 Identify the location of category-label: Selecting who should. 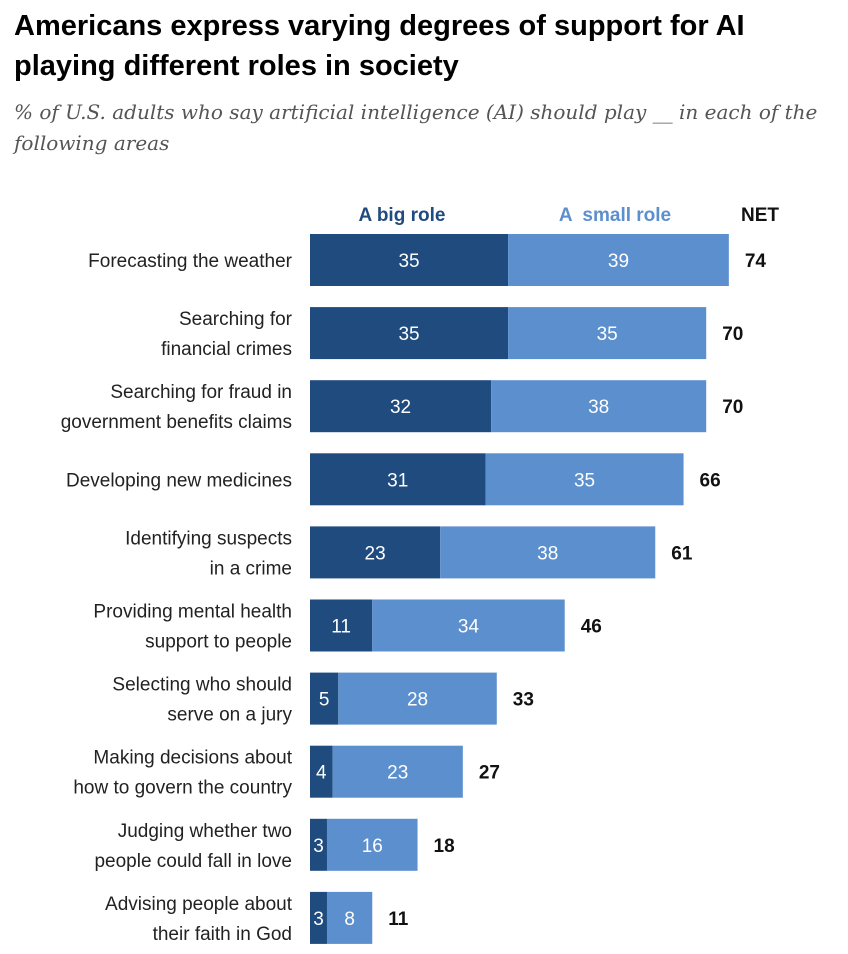
(202, 685).